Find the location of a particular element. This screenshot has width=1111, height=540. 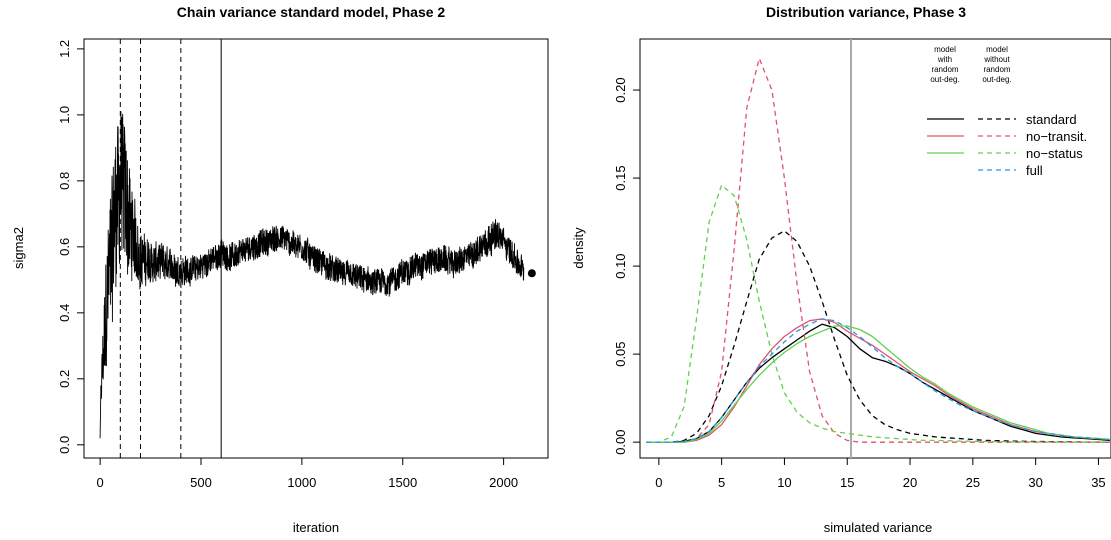

right-y-tick-label: 0.10 is located at coordinates (620, 265).